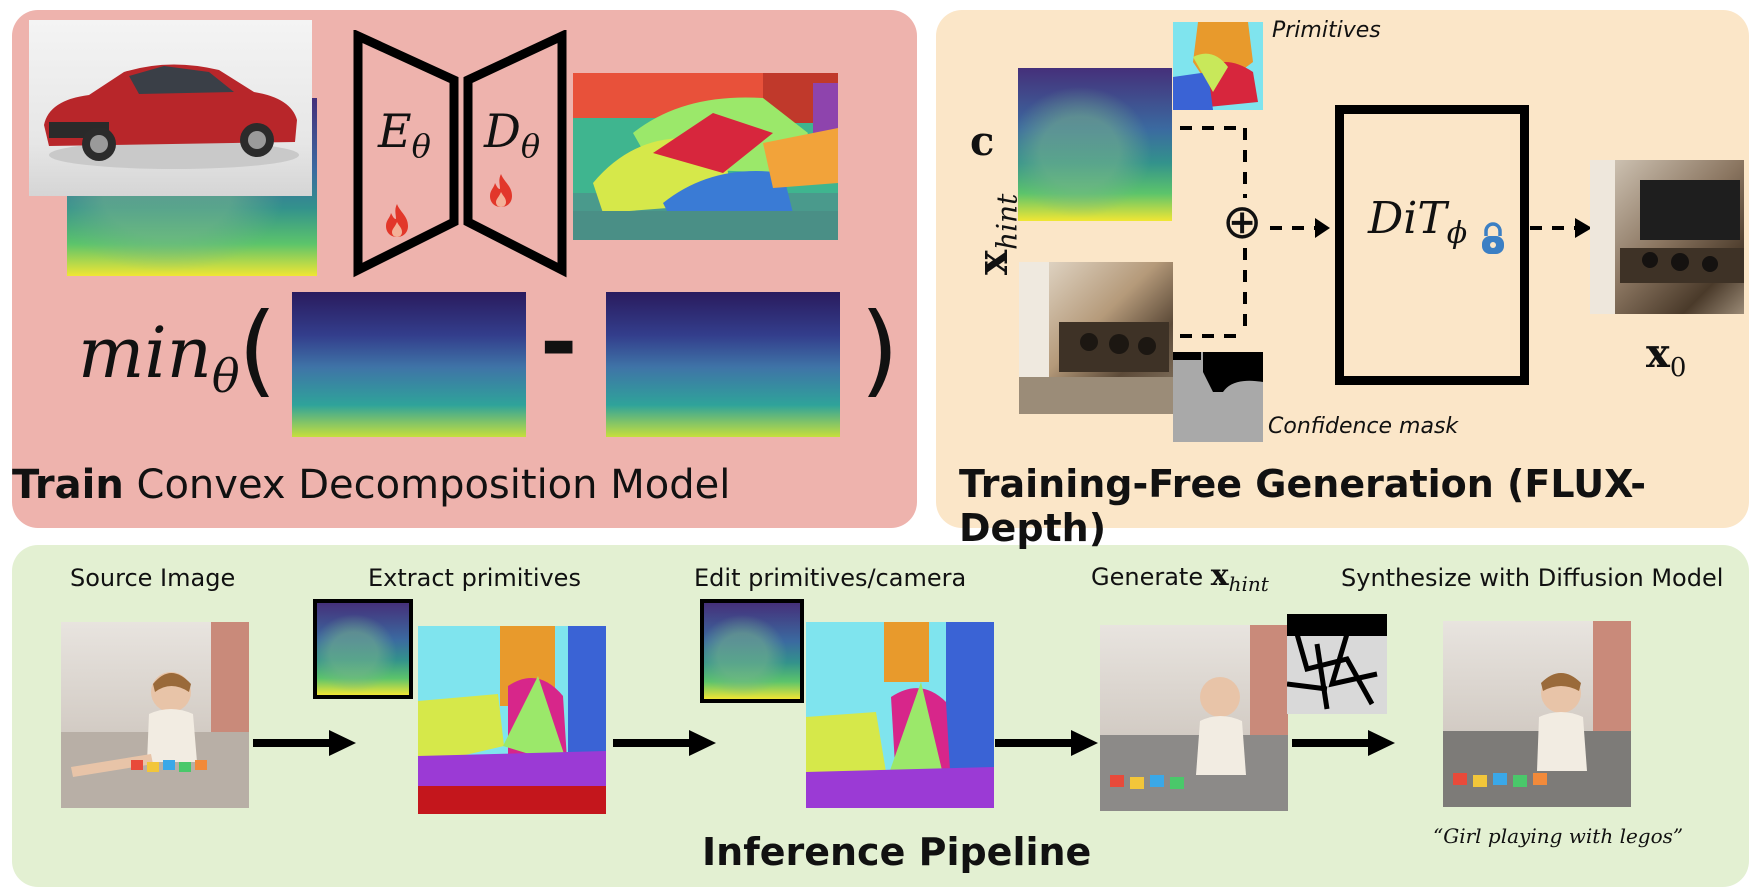 The width and height of the screenshot is (1749, 894). What do you see at coordinates (1363, 426) in the screenshot?
I see `confidence-mask-label: Confidence mask` at bounding box center [1363, 426].